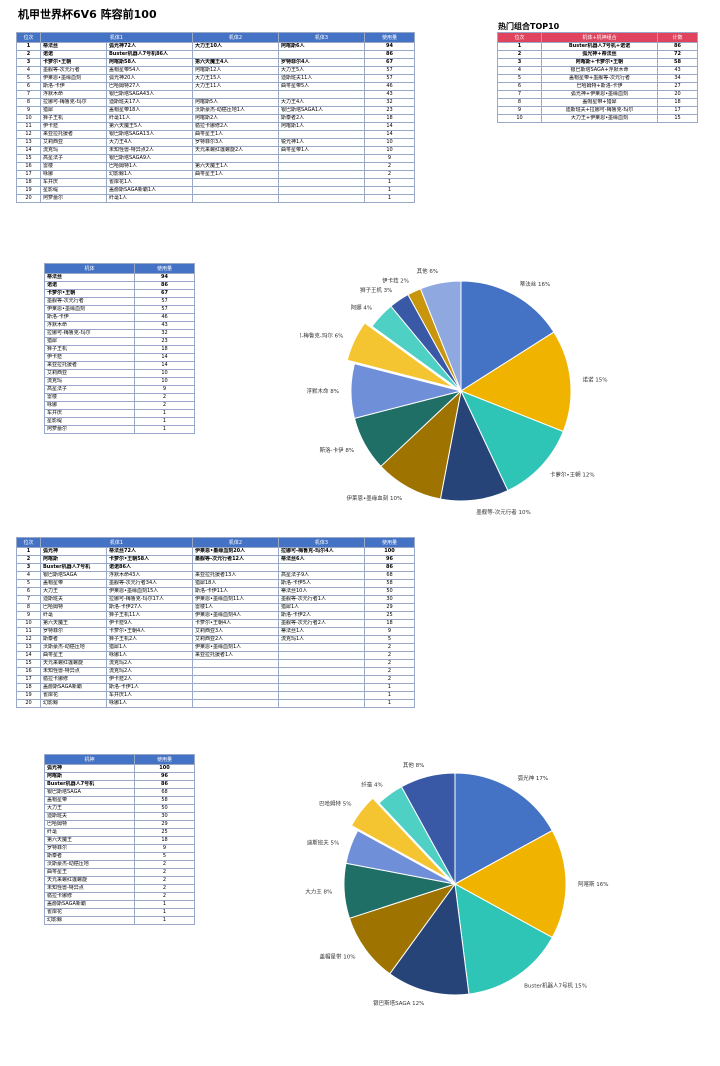 The image size is (720, 1066). Describe the element at coordinates (119, 421) in the screenshot. I see `table-row: 星影缇 1` at that location.